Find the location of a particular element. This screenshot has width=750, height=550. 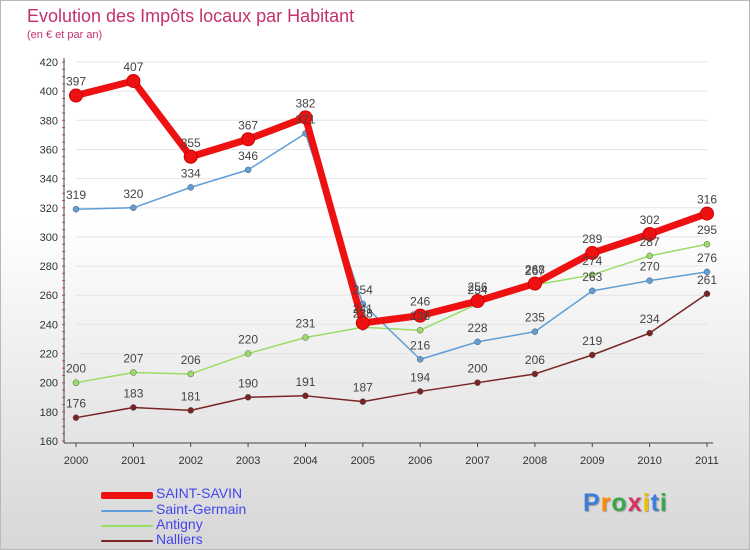

legend-label-nalliers: Nalliers is located at coordinates (179, 539).